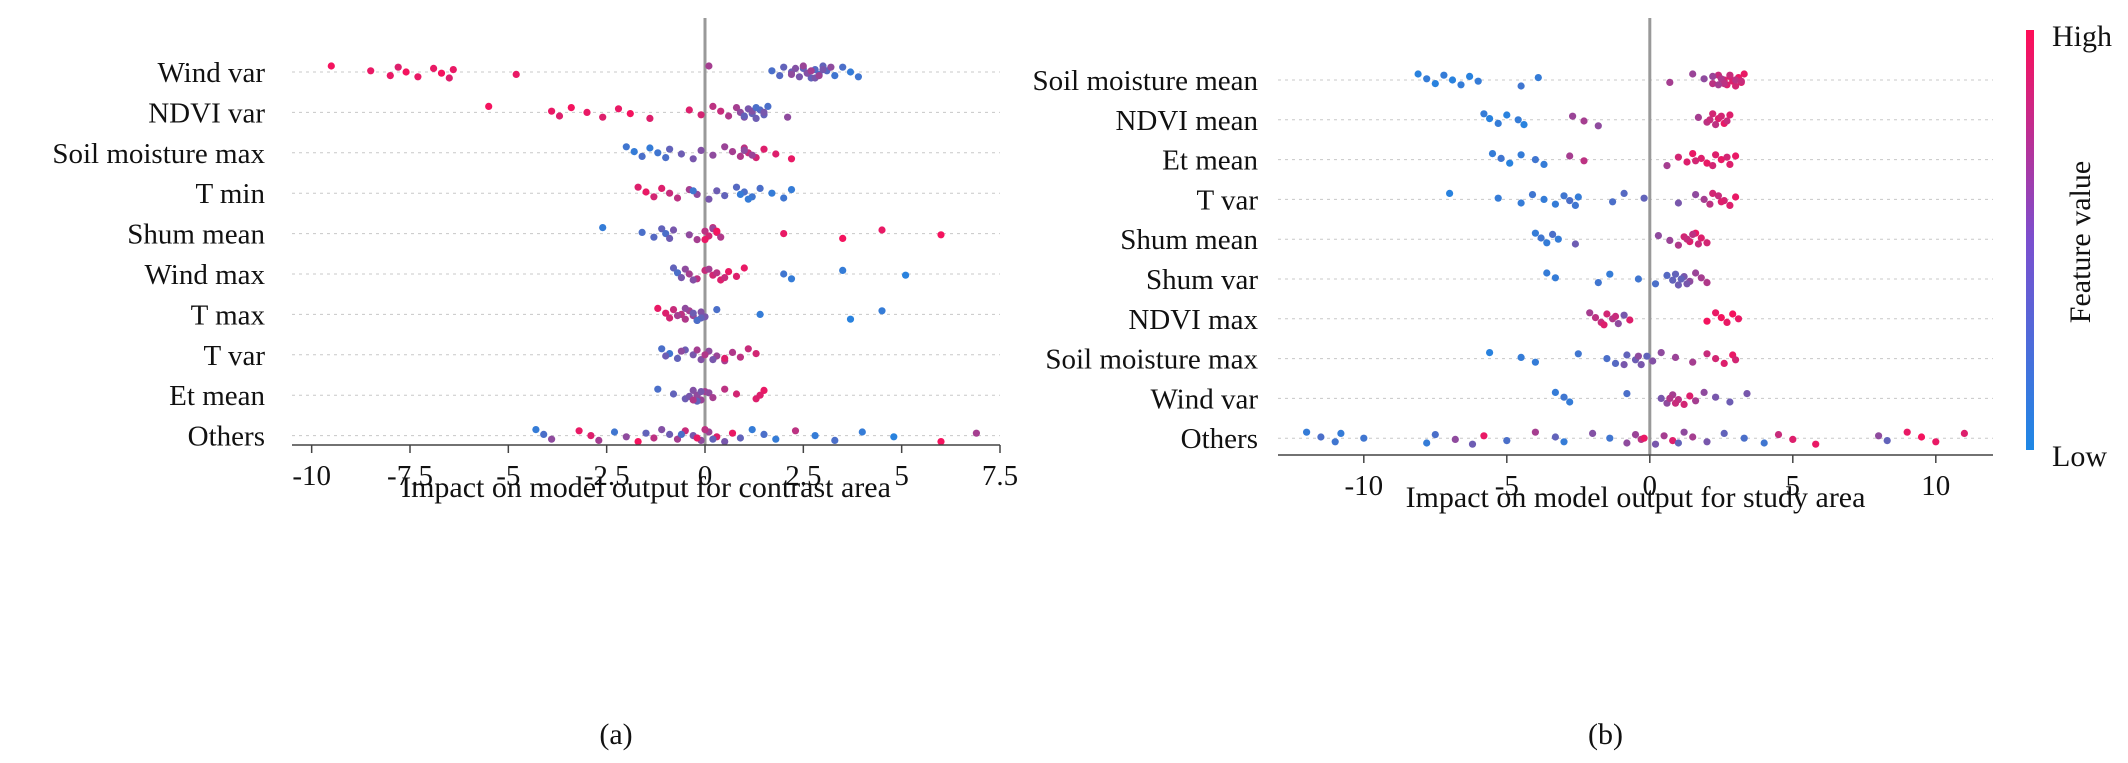 Image resolution: width=2128 pixels, height=763 pixels. Describe the element at coordinates (1636, 497) in the screenshot. I see `panel-b-xlabel: Impact on model output for study area` at that location.